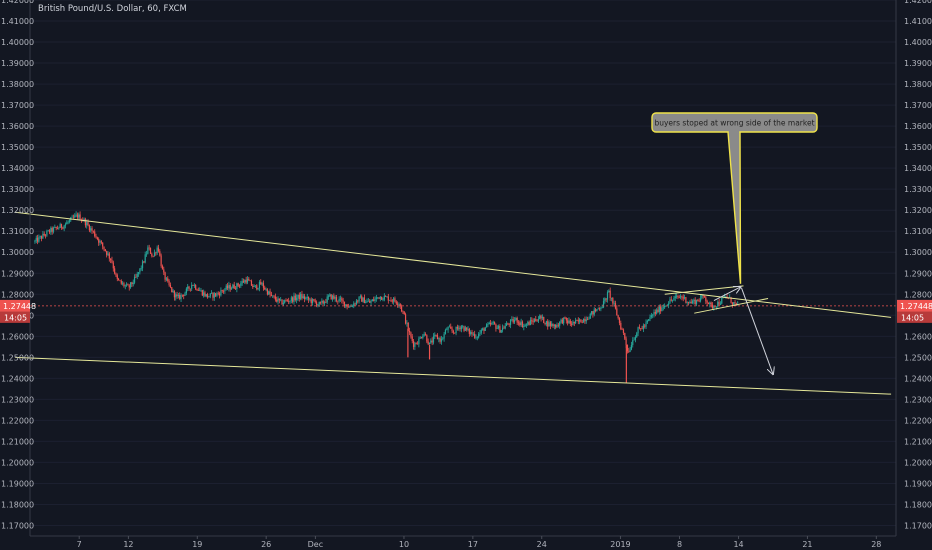 This screenshot has width=932, height=550. I want to click on current-time-tag-right, so click(914, 317).